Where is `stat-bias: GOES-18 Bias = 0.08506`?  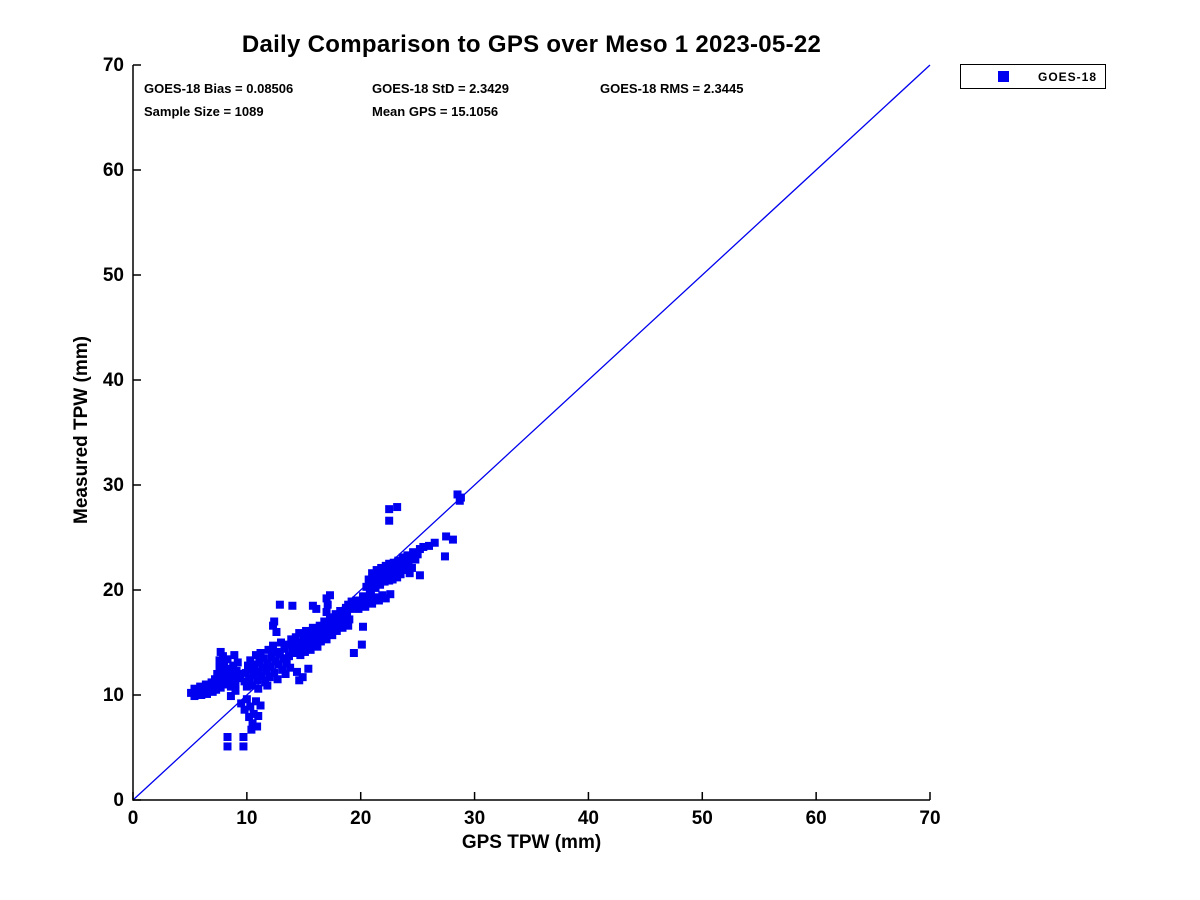
stat-bias: GOES-18 Bias = 0.08506 is located at coordinates (219, 88).